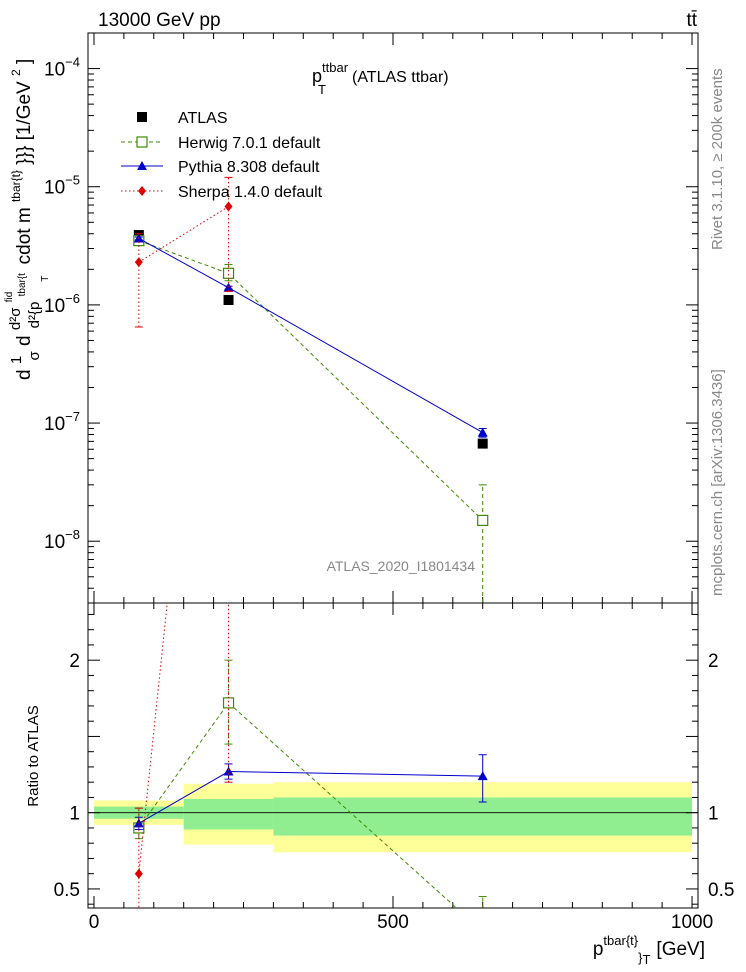  Describe the element at coordinates (74, 814) in the screenshot. I see `ratio-y-tick-label: 1` at that location.